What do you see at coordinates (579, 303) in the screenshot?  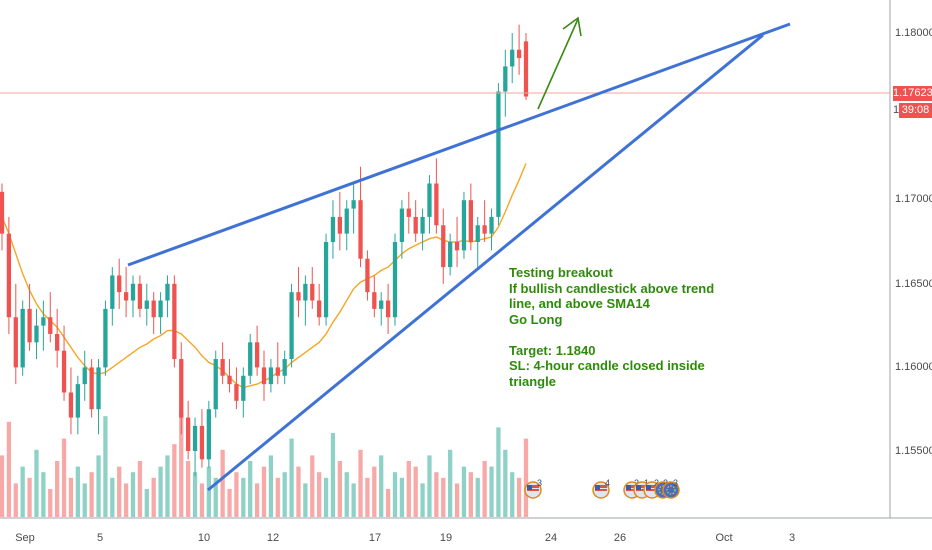 I see `annotation-line: line, and above SMA14` at bounding box center [579, 303].